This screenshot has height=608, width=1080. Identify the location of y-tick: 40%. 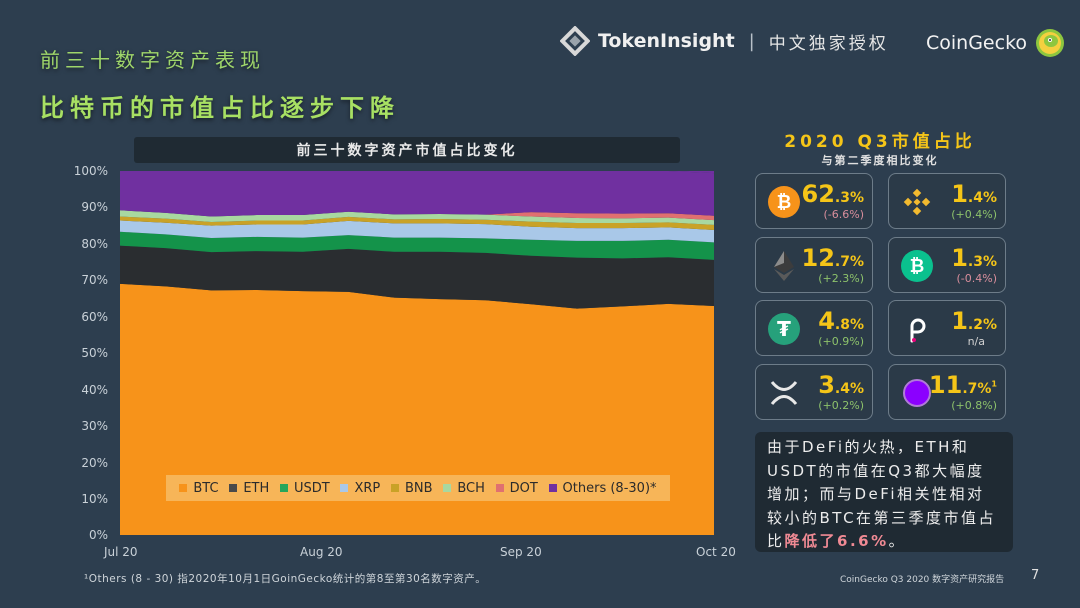
(94, 390).